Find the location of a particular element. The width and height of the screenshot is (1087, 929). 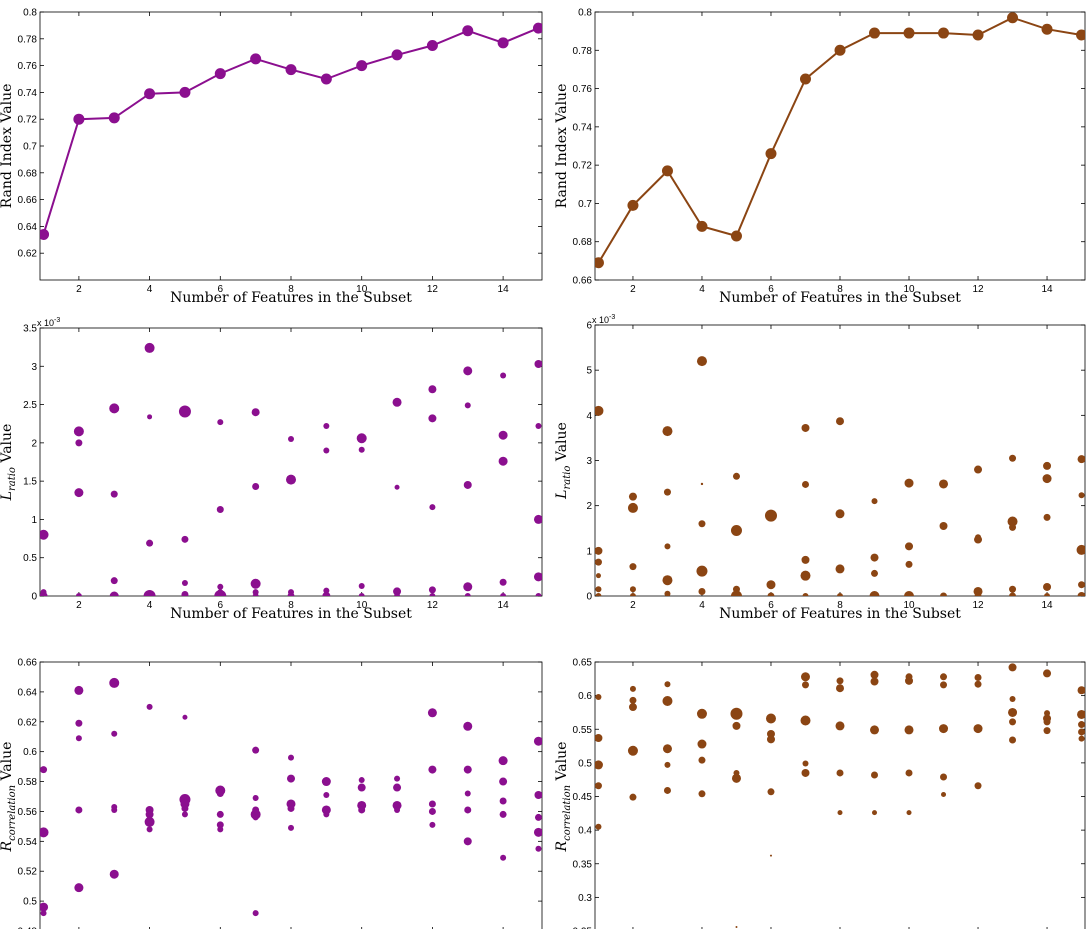

y-tick-label: 0.25 is located at coordinates (583, 928).